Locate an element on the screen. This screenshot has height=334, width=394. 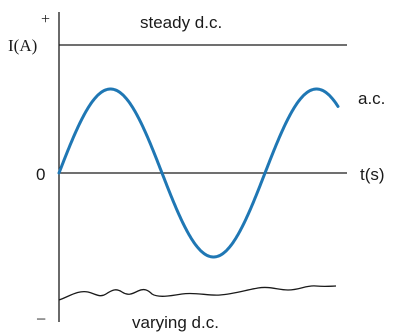
zero-label: 0 is located at coordinates (40, 174).